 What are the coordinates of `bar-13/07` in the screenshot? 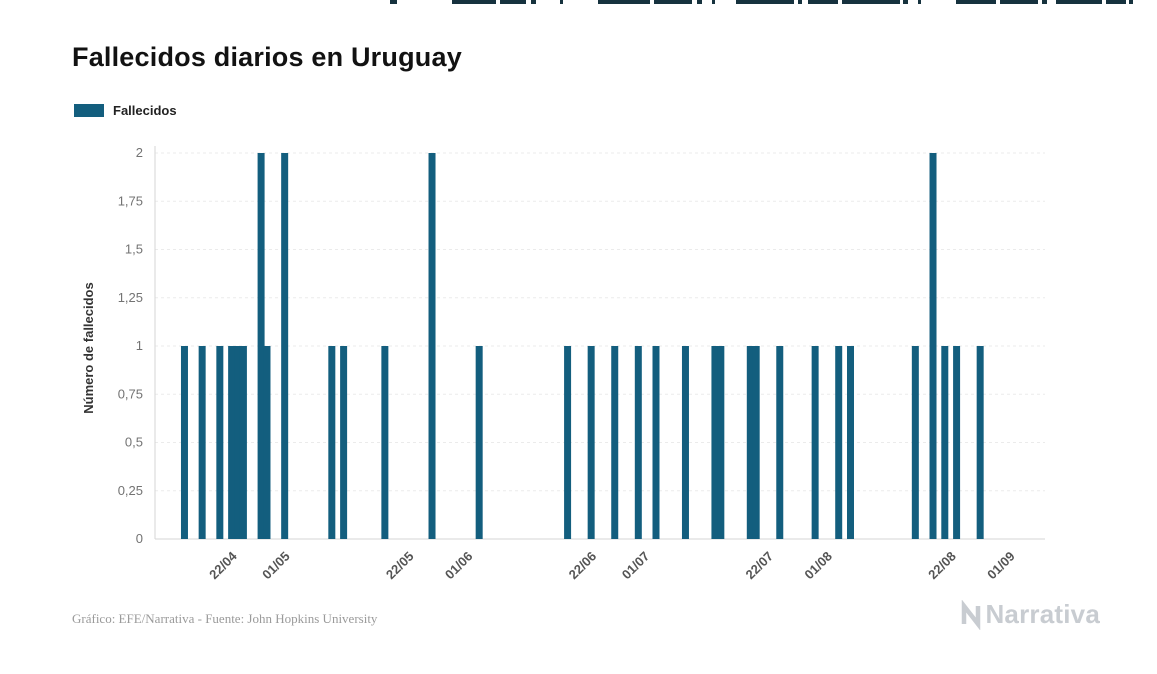 It's located at (715, 442).